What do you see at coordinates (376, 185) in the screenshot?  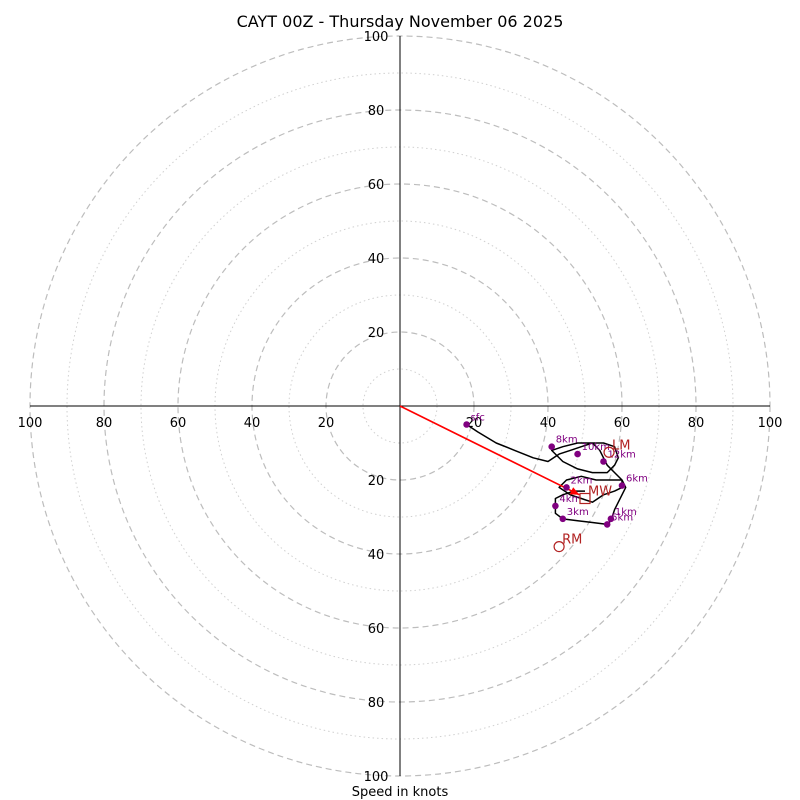 I see `tick-up-60: 60` at bounding box center [376, 185].